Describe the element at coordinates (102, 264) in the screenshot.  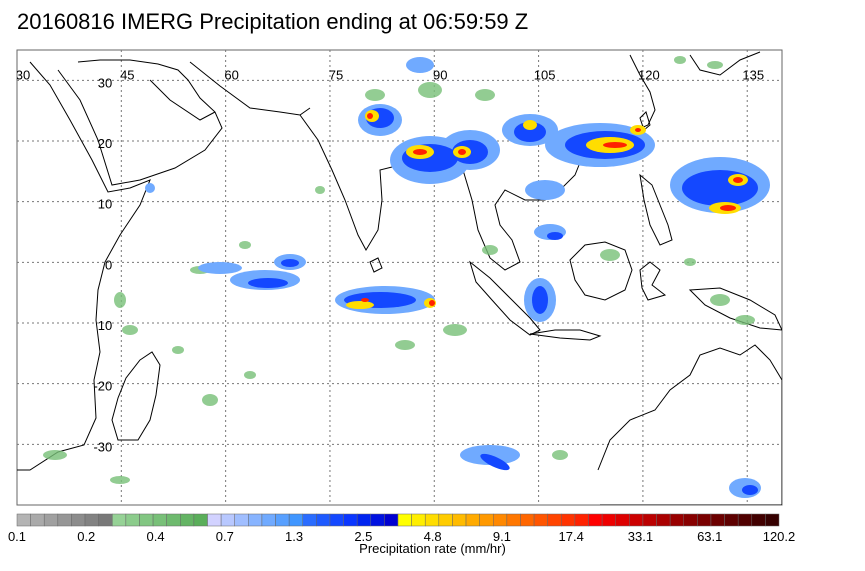
I see `latitude-labels: 30 20 10 0 10 -20 -30` at that location.